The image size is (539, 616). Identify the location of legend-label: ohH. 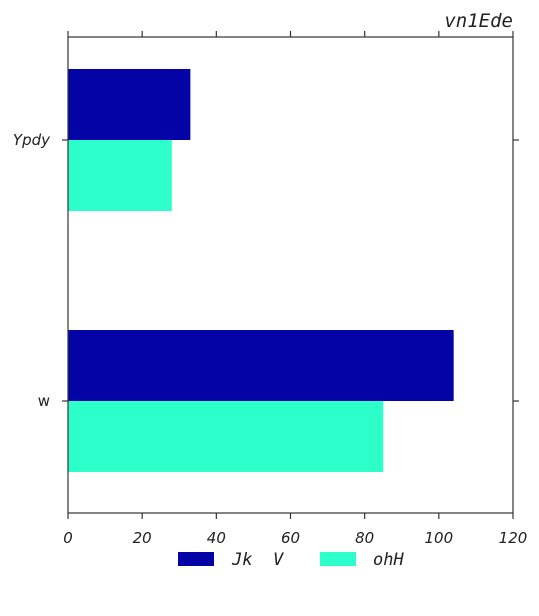
(388, 560).